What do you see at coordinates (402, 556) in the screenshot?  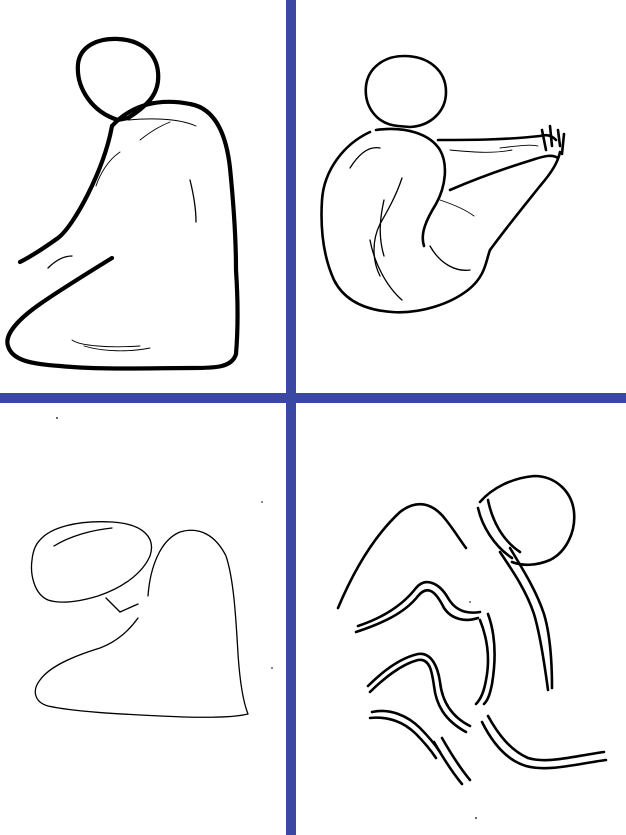 I see `shoulder-arc` at bounding box center [402, 556].